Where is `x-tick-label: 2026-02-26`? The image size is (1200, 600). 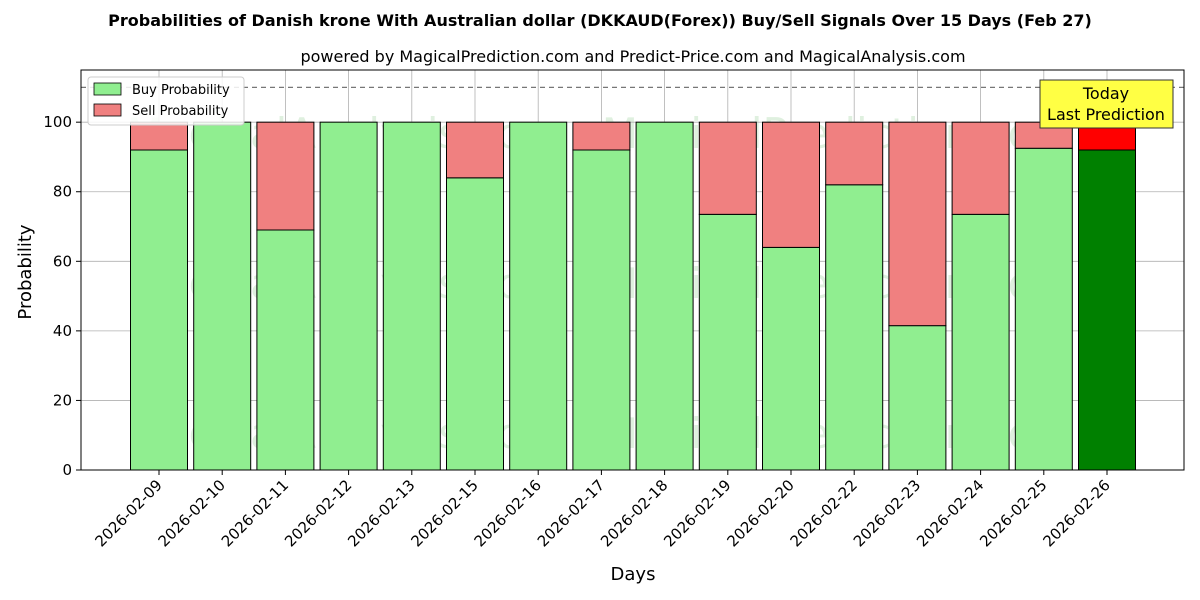 x-tick-label: 2026-02-26 is located at coordinates (1076, 513).